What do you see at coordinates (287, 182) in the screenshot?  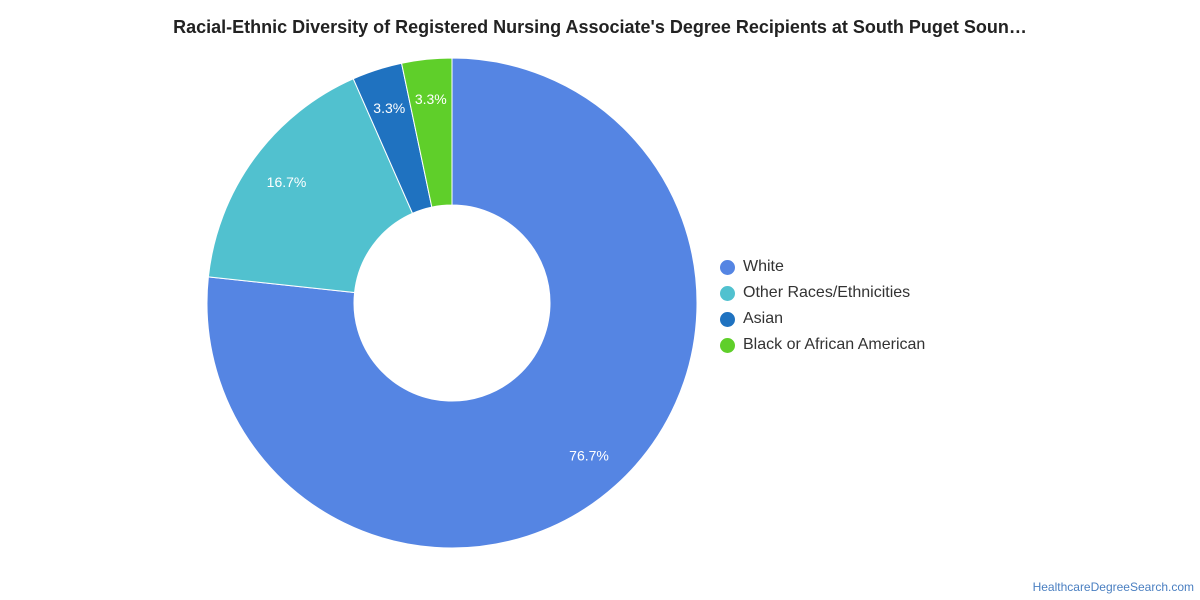 I see `slice-label: 16.7%` at bounding box center [287, 182].